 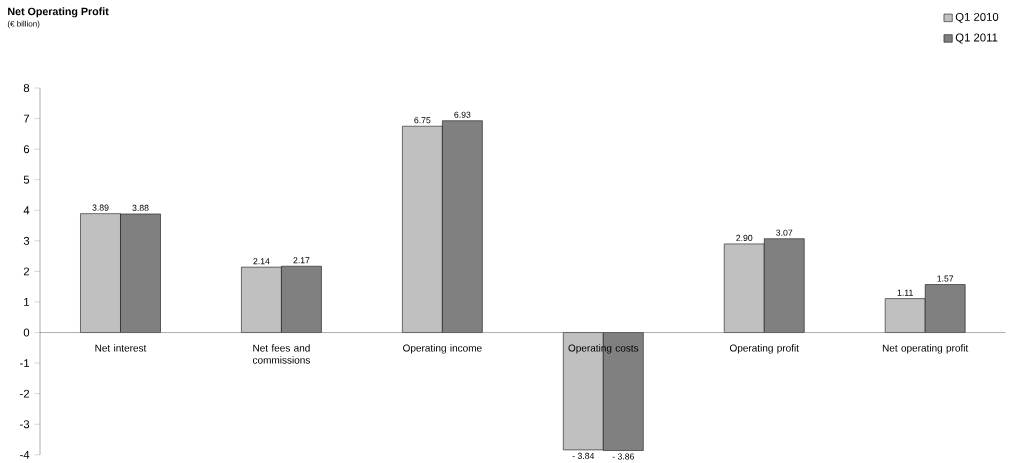 I want to click on y-tick-label: -2, so click(x=25, y=393).